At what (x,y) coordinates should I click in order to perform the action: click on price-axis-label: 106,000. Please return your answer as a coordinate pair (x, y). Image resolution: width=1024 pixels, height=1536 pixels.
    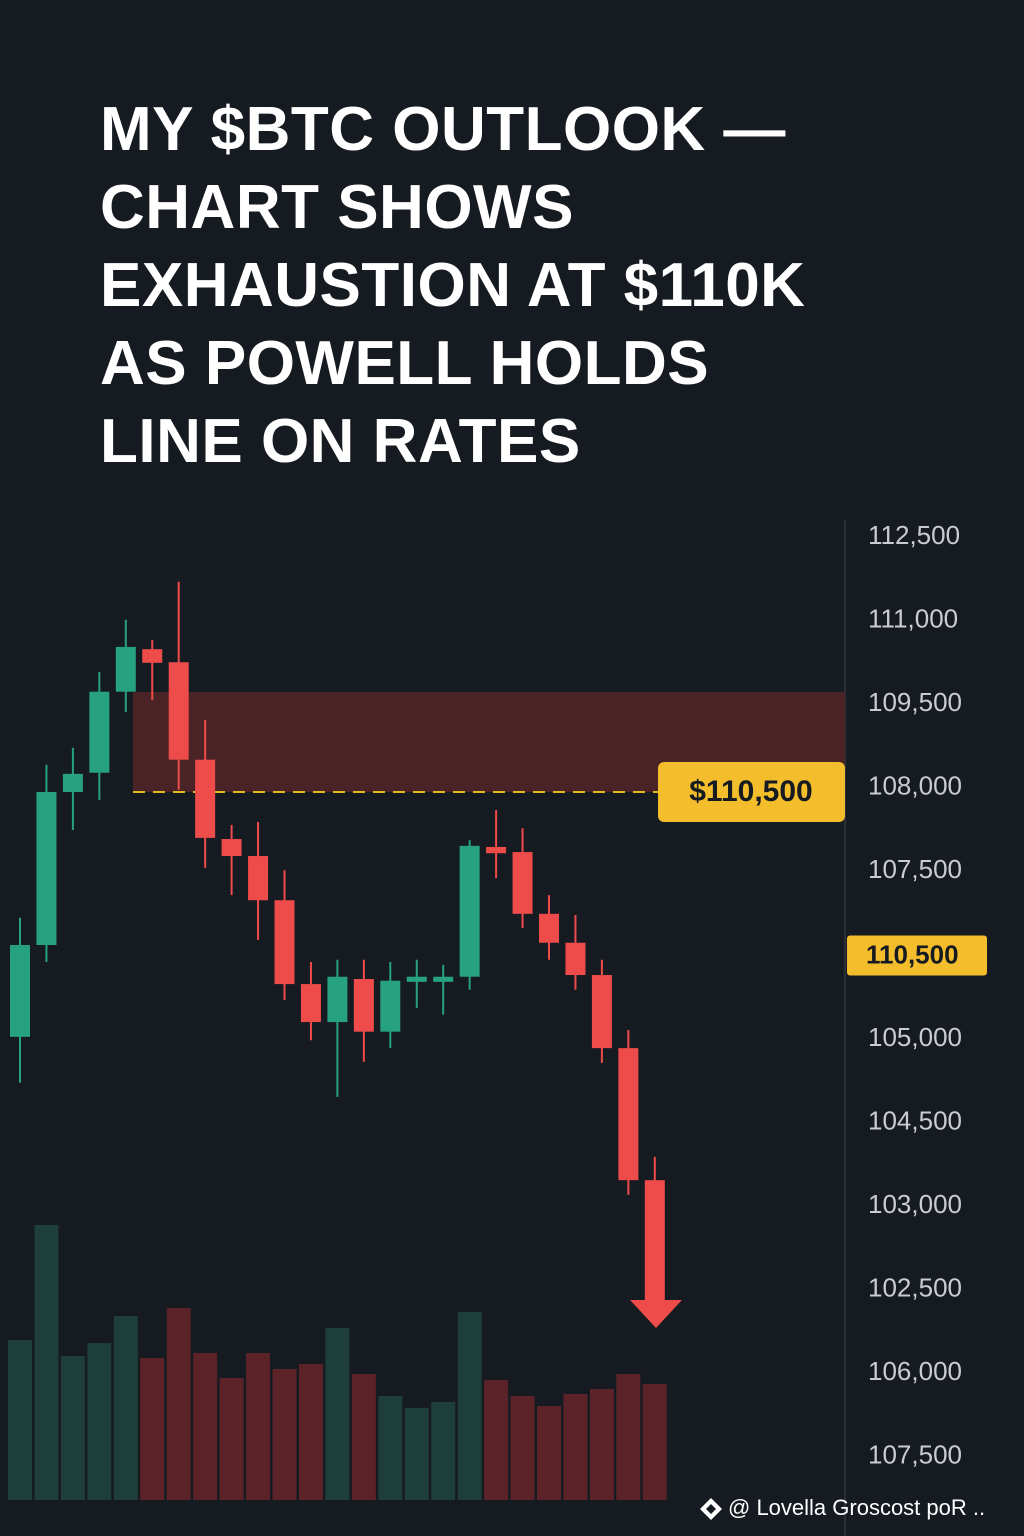
    Looking at the image, I should click on (915, 1371).